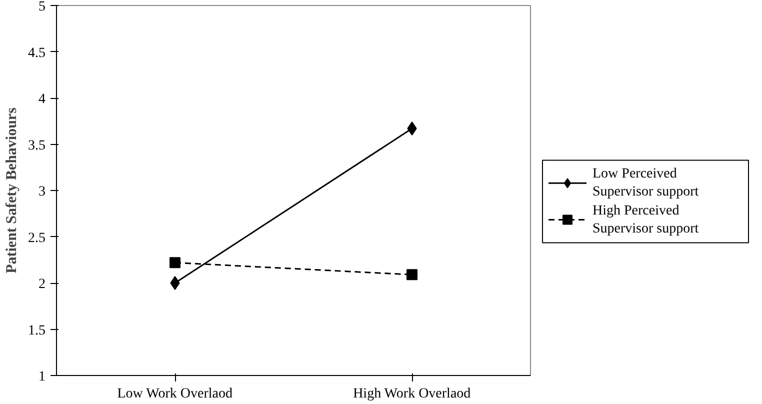  Describe the element at coordinates (42, 192) in the screenshot. I see `y-tick-label: 3` at that location.